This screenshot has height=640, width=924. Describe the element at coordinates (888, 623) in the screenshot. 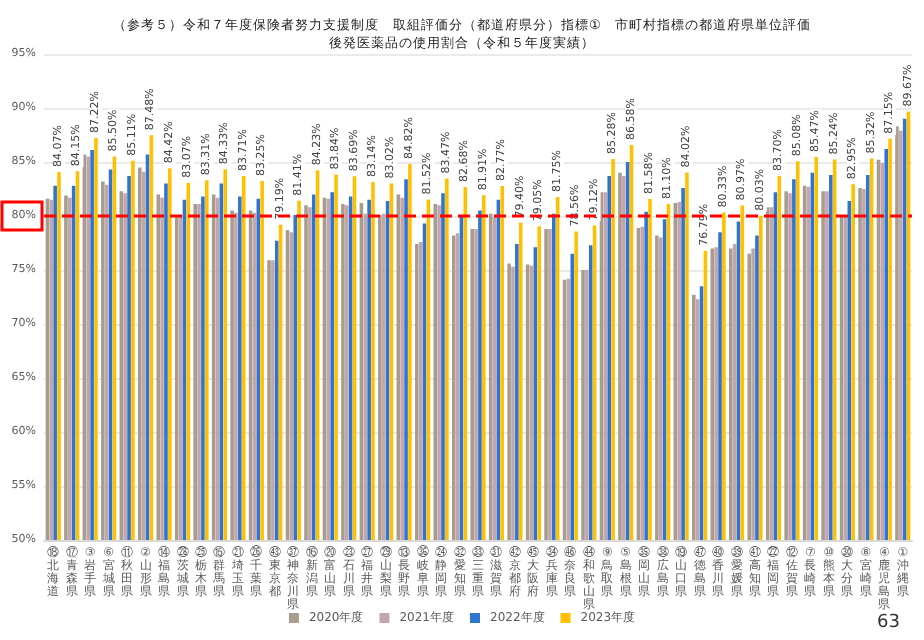

I see `text: 63` at that location.